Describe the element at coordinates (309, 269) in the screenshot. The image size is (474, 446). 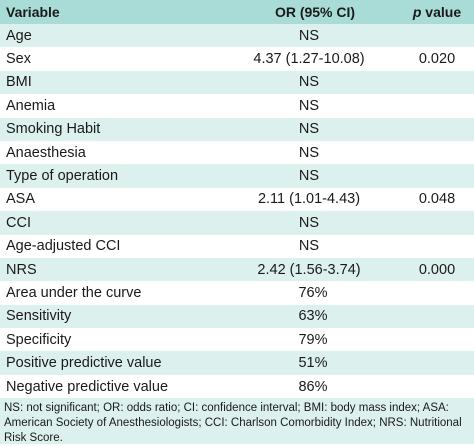
I see `row-or: 2.42 (1.56-3.74)` at that location.